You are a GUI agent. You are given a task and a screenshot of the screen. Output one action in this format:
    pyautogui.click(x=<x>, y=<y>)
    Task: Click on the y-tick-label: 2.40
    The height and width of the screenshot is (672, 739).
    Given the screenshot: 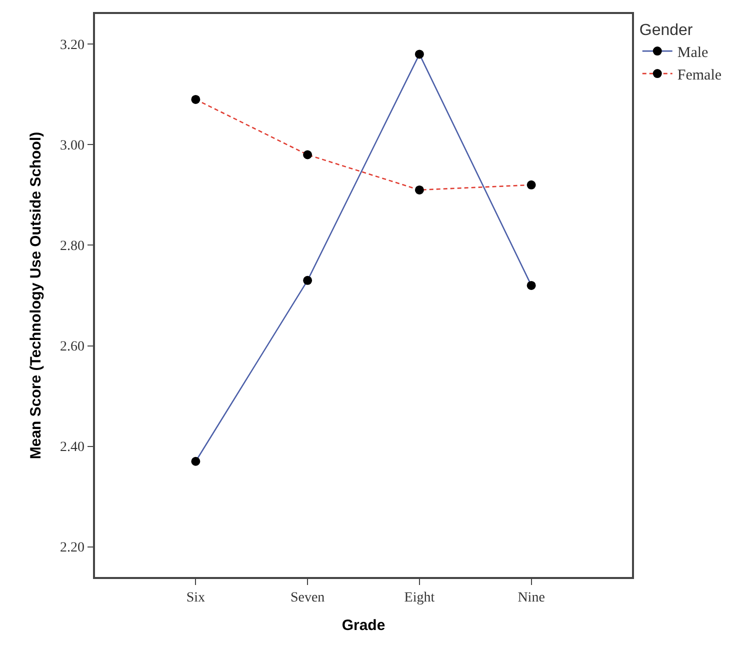 What is the action you would take?
    pyautogui.click(x=72, y=448)
    